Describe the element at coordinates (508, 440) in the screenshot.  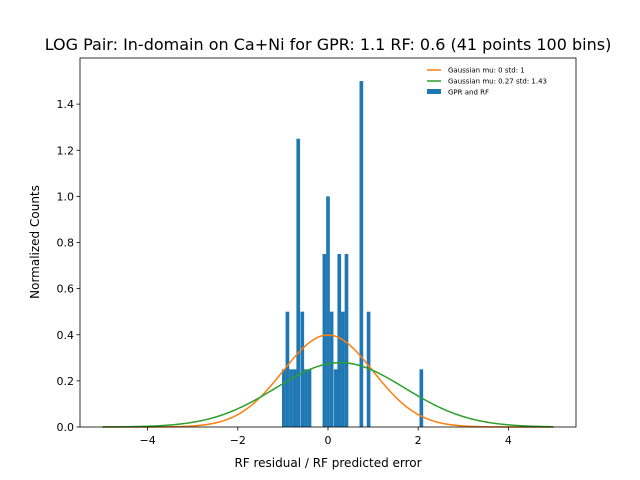
I see `x-tick-label-4: 4` at that location.